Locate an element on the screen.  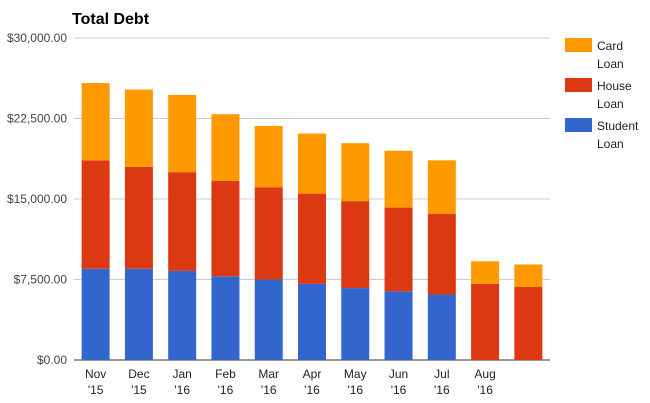
chart-title: Total Debt is located at coordinates (111, 19).